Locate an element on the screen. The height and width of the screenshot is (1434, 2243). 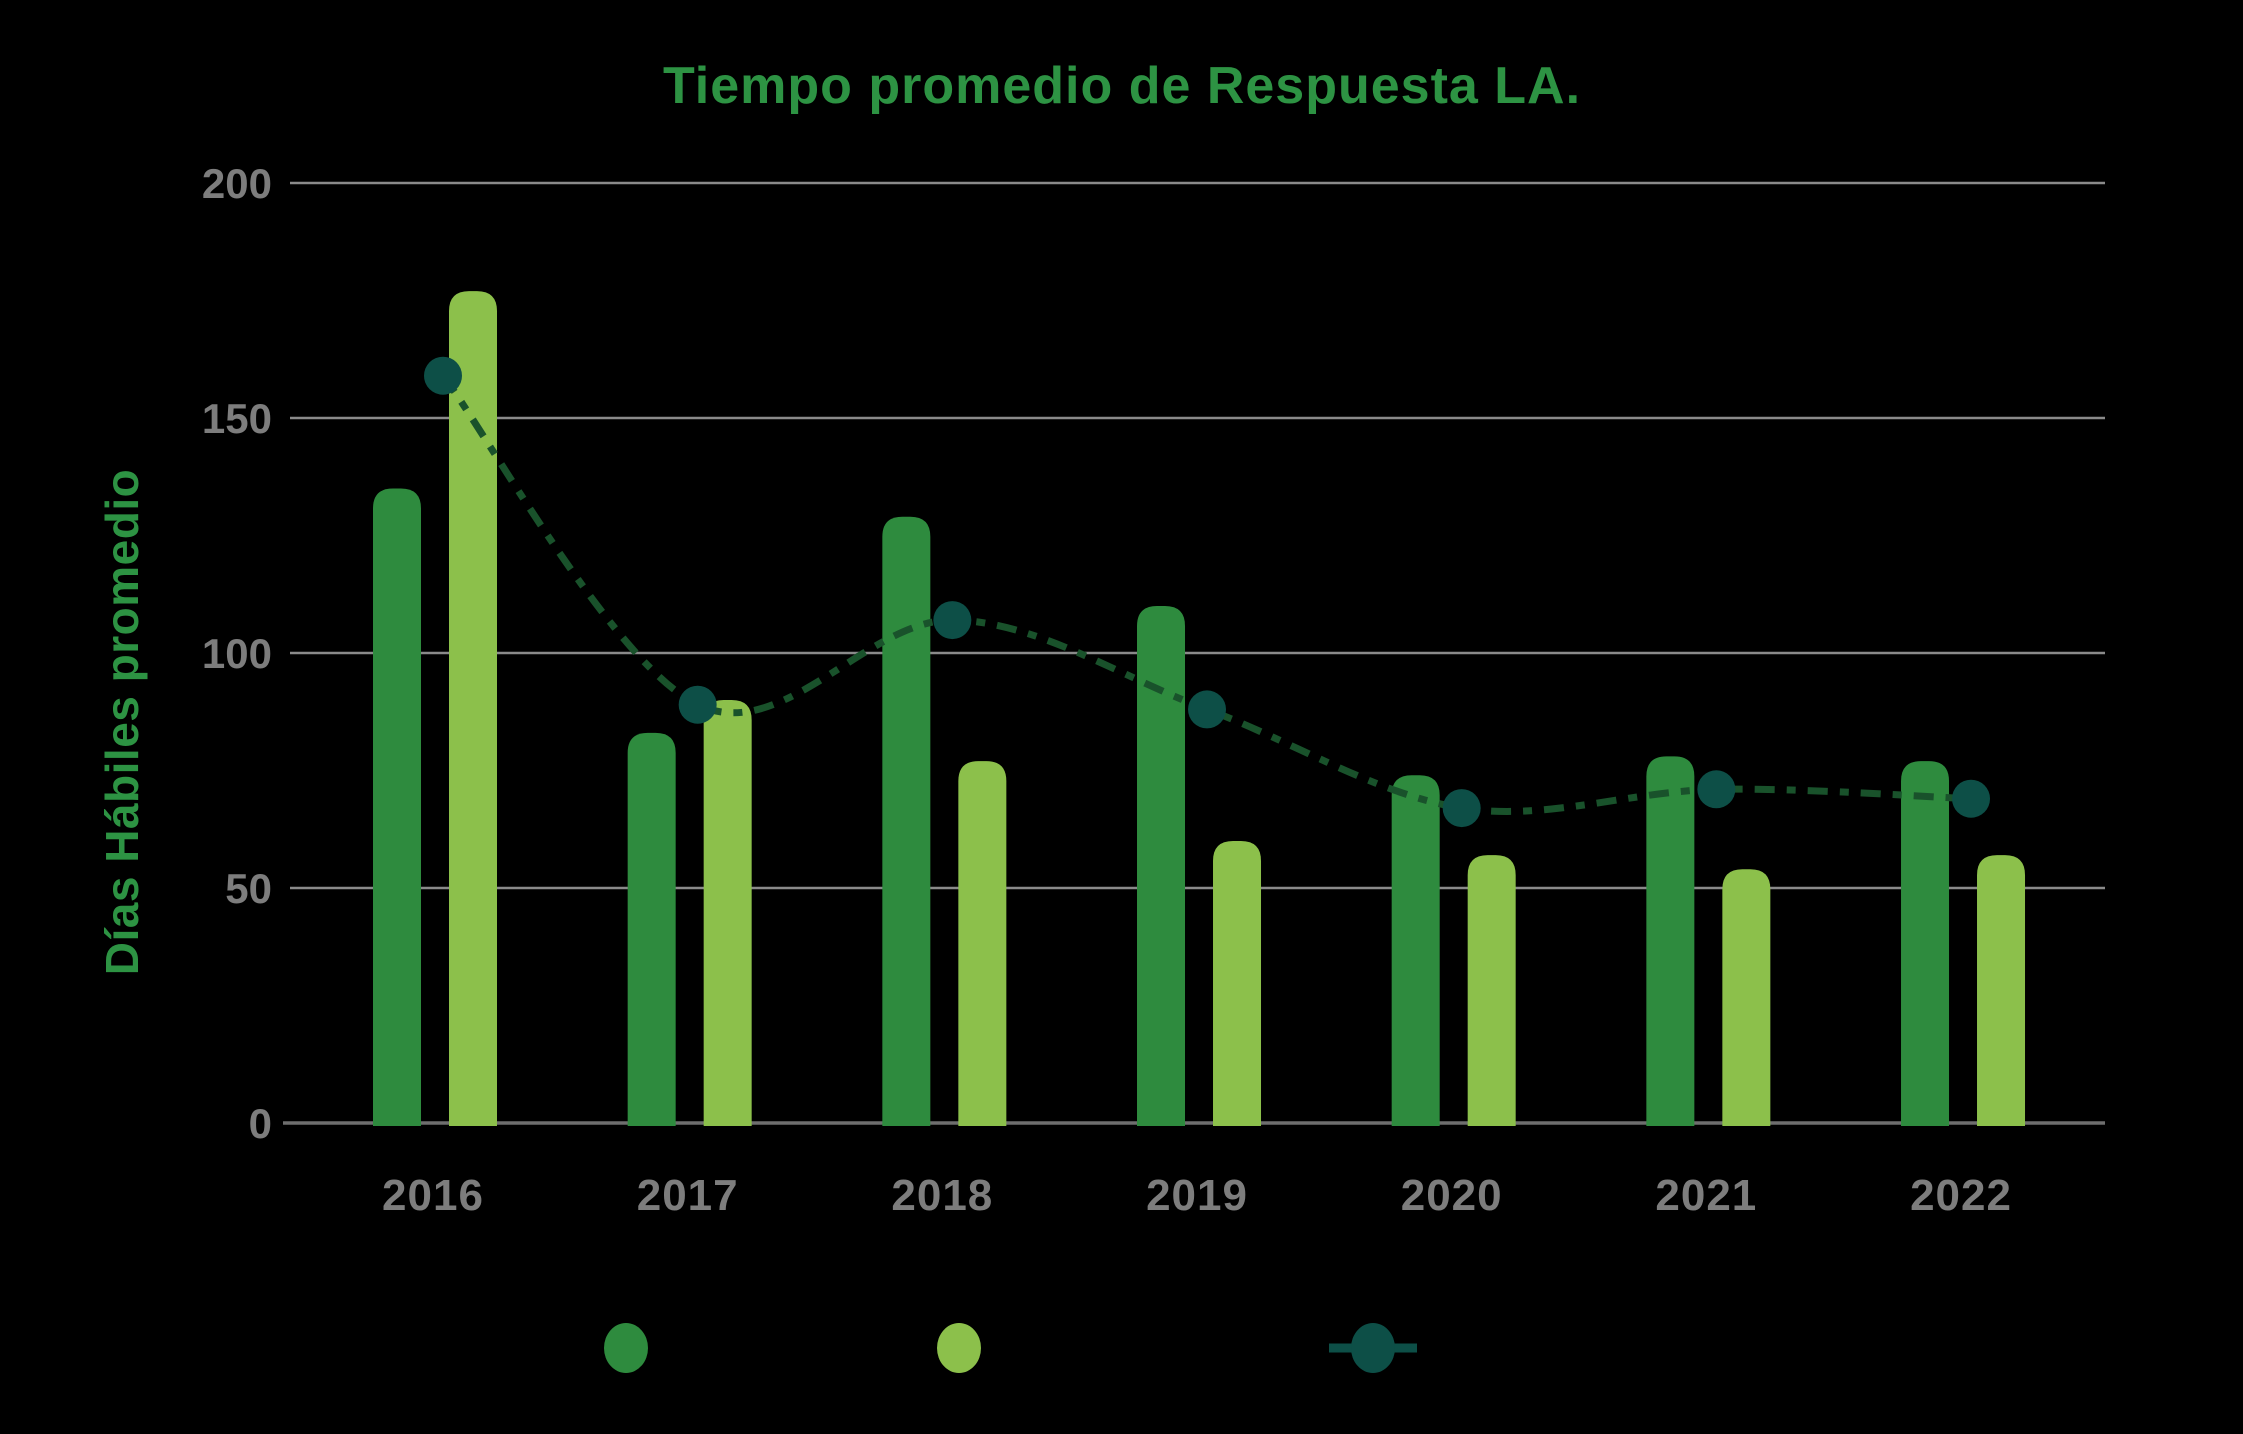
bar-light-2018 is located at coordinates (982, 943).